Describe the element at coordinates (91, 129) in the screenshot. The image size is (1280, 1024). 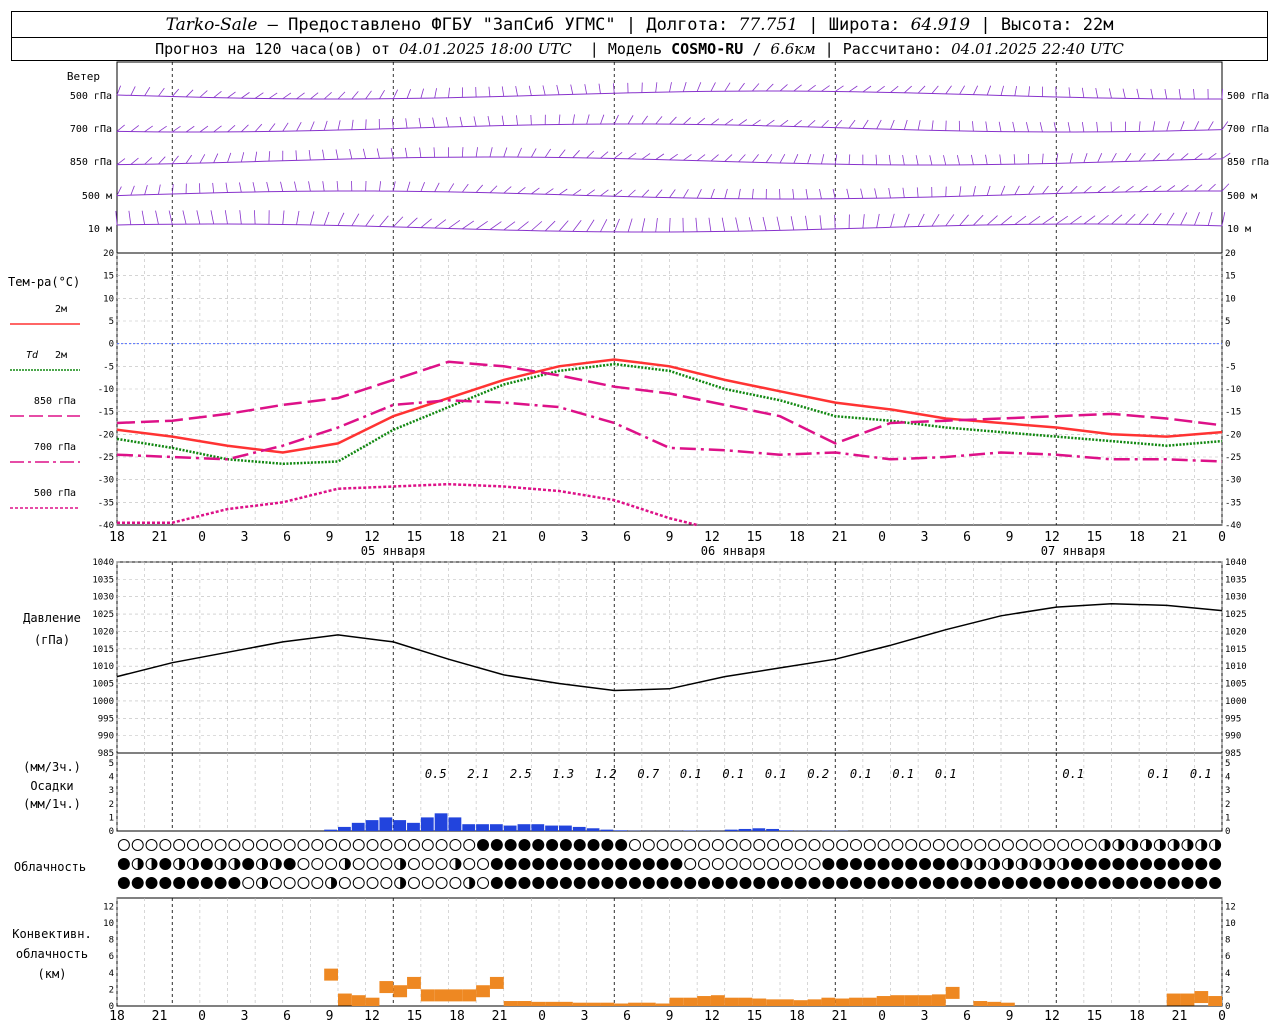
I see `wind-level-label-left: 700 гПа` at that location.